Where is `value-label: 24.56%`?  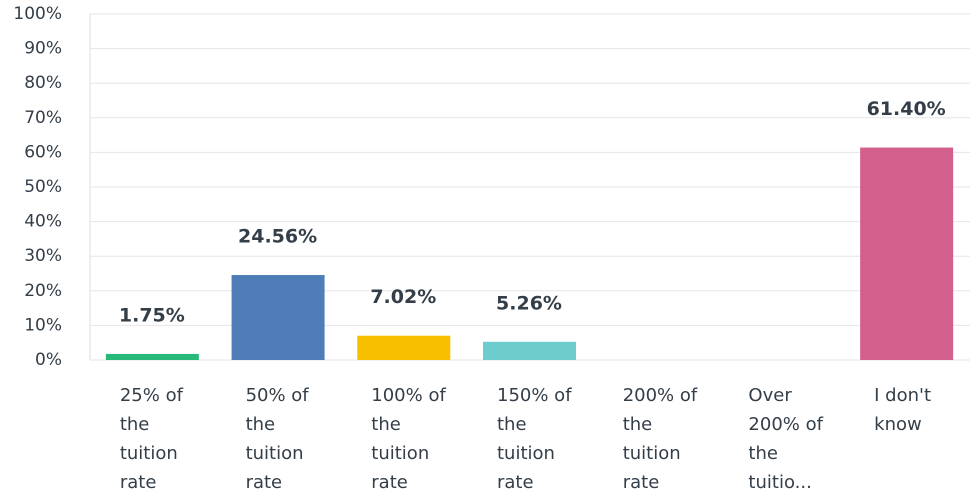 value-label: 24.56% is located at coordinates (277, 237).